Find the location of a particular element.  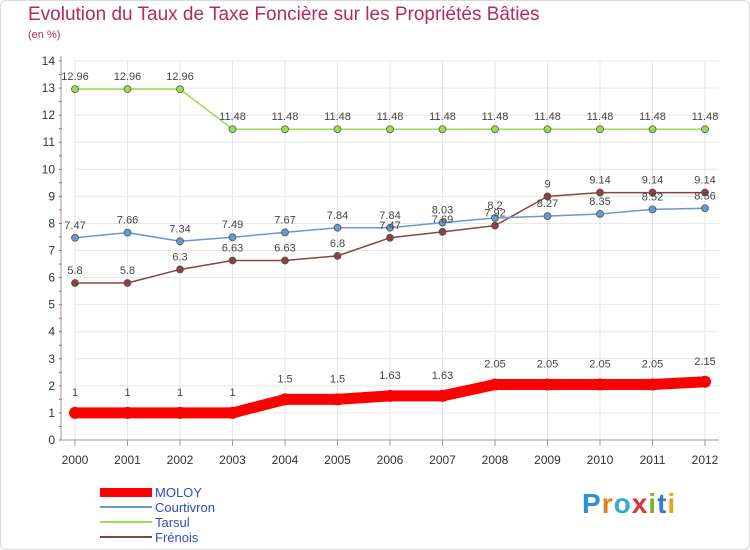

legend-label: Tarsul is located at coordinates (172, 522).